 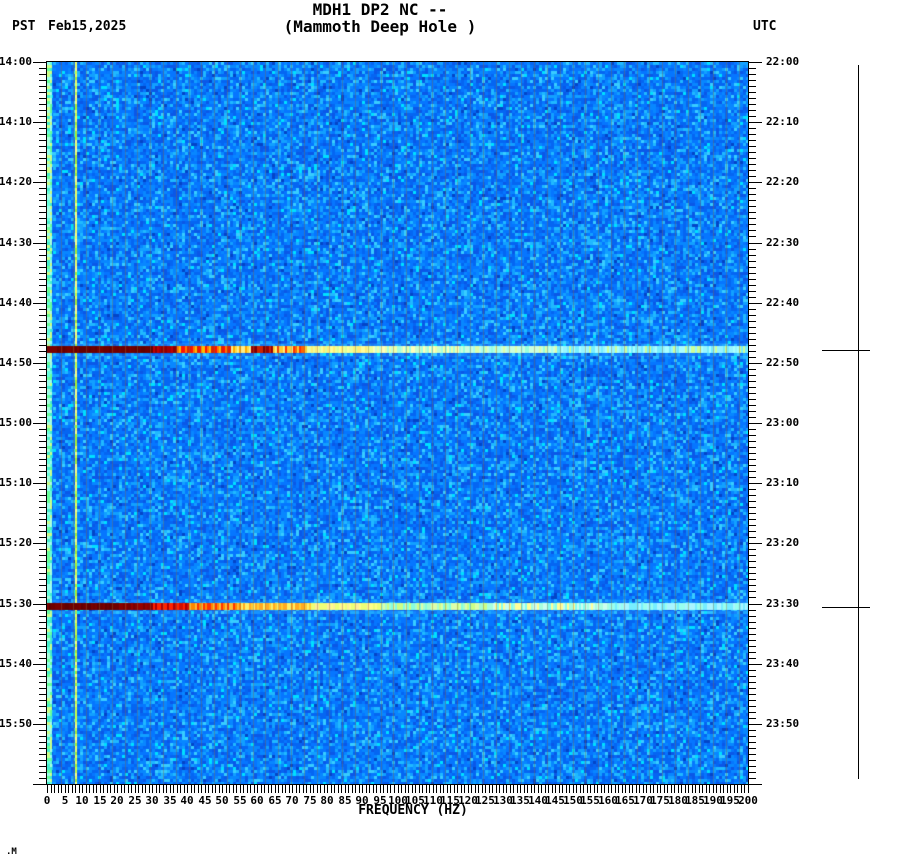 What do you see at coordinates (590, 800) in the screenshot?
I see `freq-axis-tick-label: 155` at bounding box center [590, 800].